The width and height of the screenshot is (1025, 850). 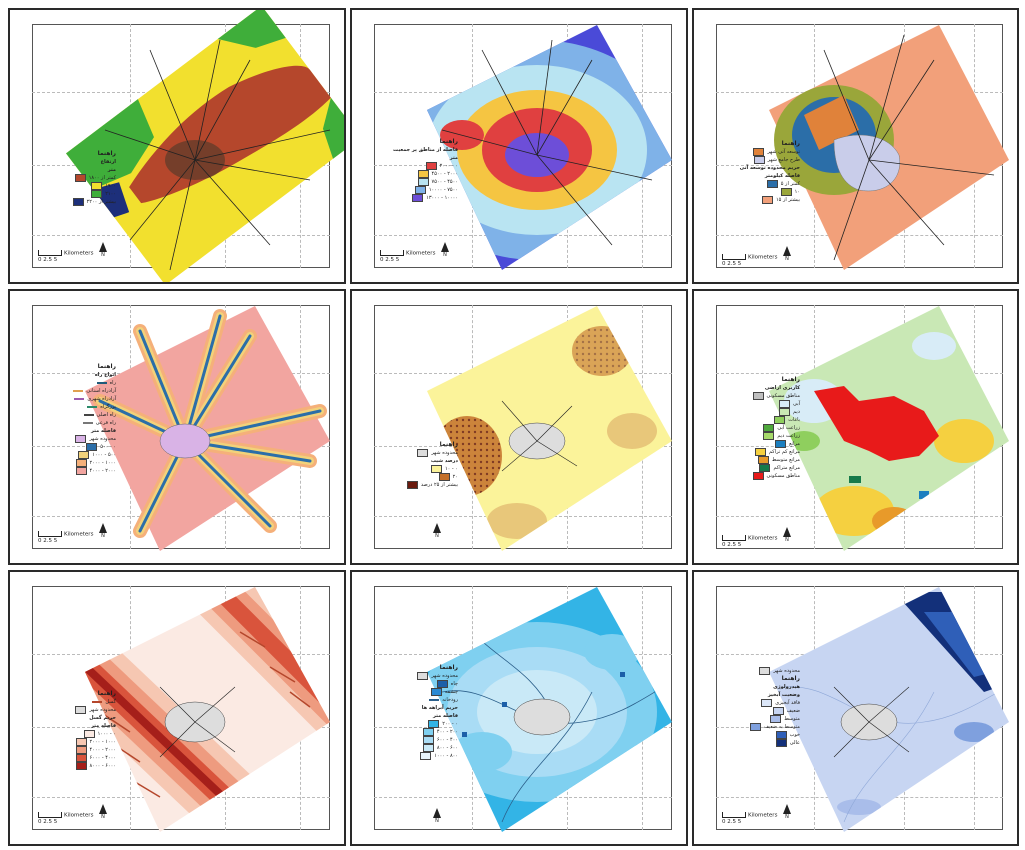 I want to click on legend-item: ۸۰۰ - ۱۰۰۰, so click(x=419, y=756).